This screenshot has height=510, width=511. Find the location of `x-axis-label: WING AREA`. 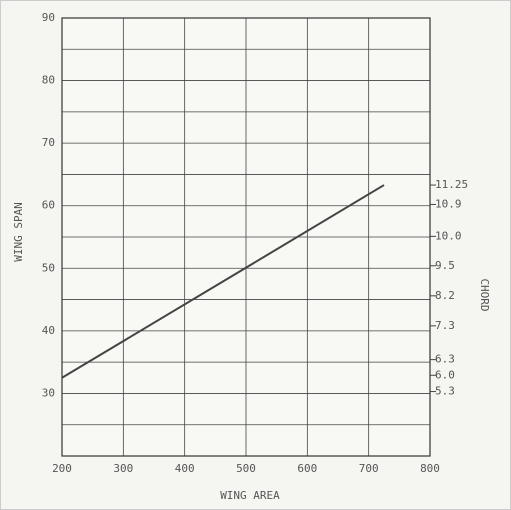

x-axis-label: WING AREA is located at coordinates (250, 495).